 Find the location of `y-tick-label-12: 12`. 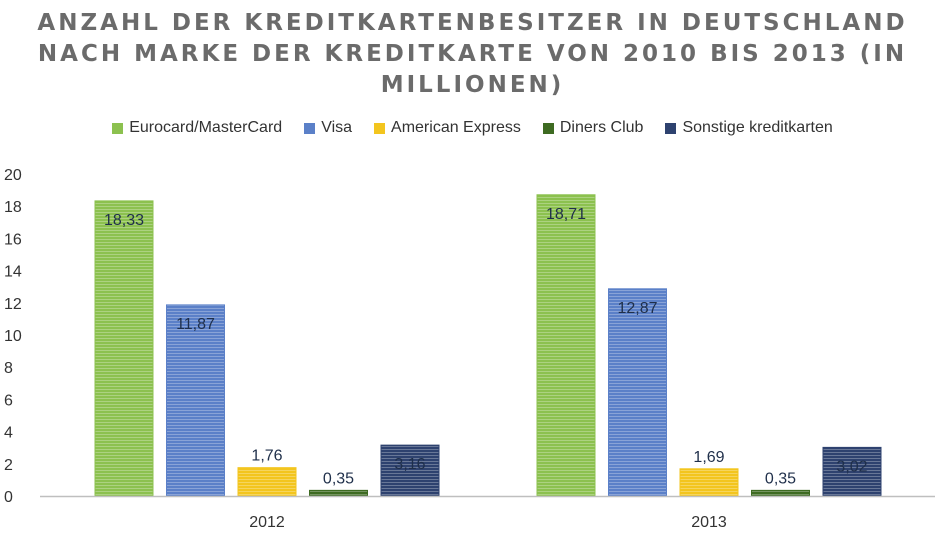

y-tick-label-12: 12 is located at coordinates (13, 304).